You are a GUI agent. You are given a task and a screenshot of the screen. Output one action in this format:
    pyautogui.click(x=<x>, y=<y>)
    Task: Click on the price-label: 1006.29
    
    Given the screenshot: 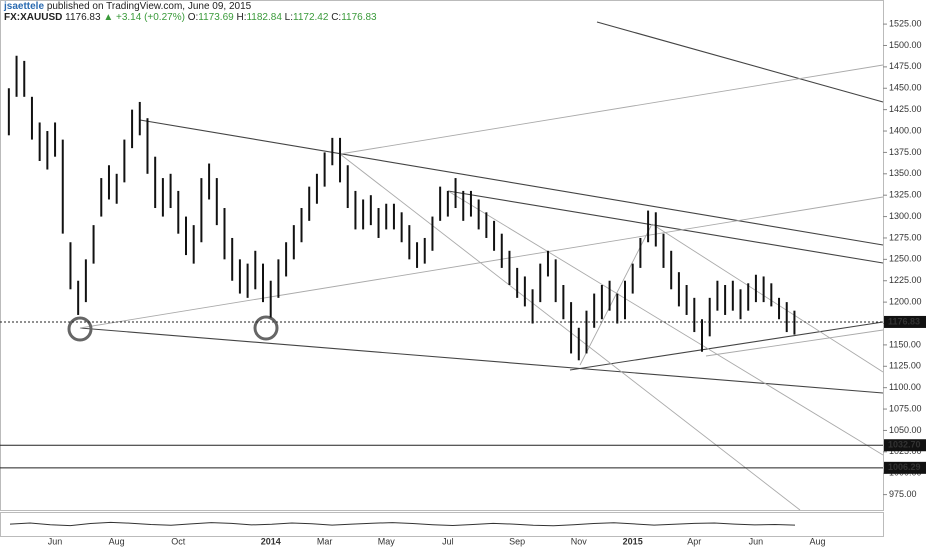 What is the action you would take?
    pyautogui.click(x=904, y=467)
    